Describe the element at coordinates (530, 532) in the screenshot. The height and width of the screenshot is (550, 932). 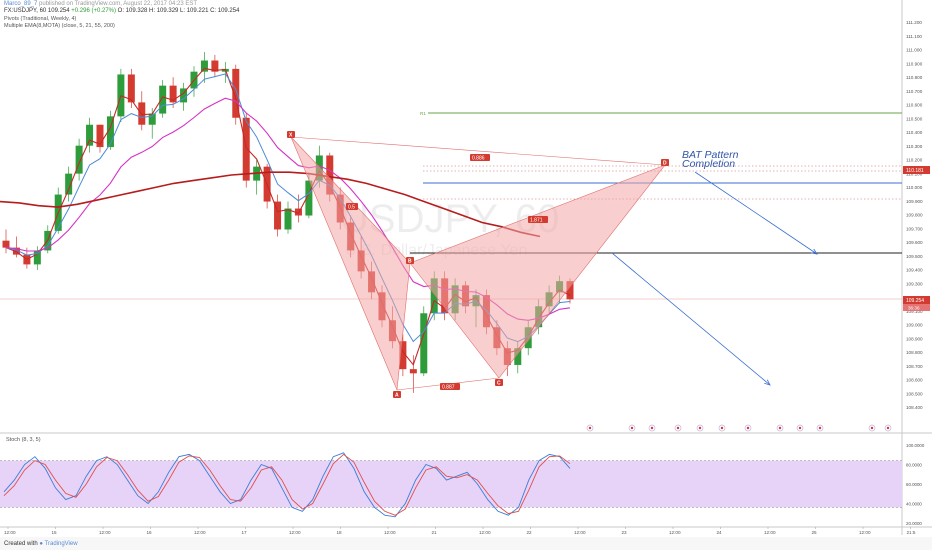
I see `time-axis-label: 22` at that location.